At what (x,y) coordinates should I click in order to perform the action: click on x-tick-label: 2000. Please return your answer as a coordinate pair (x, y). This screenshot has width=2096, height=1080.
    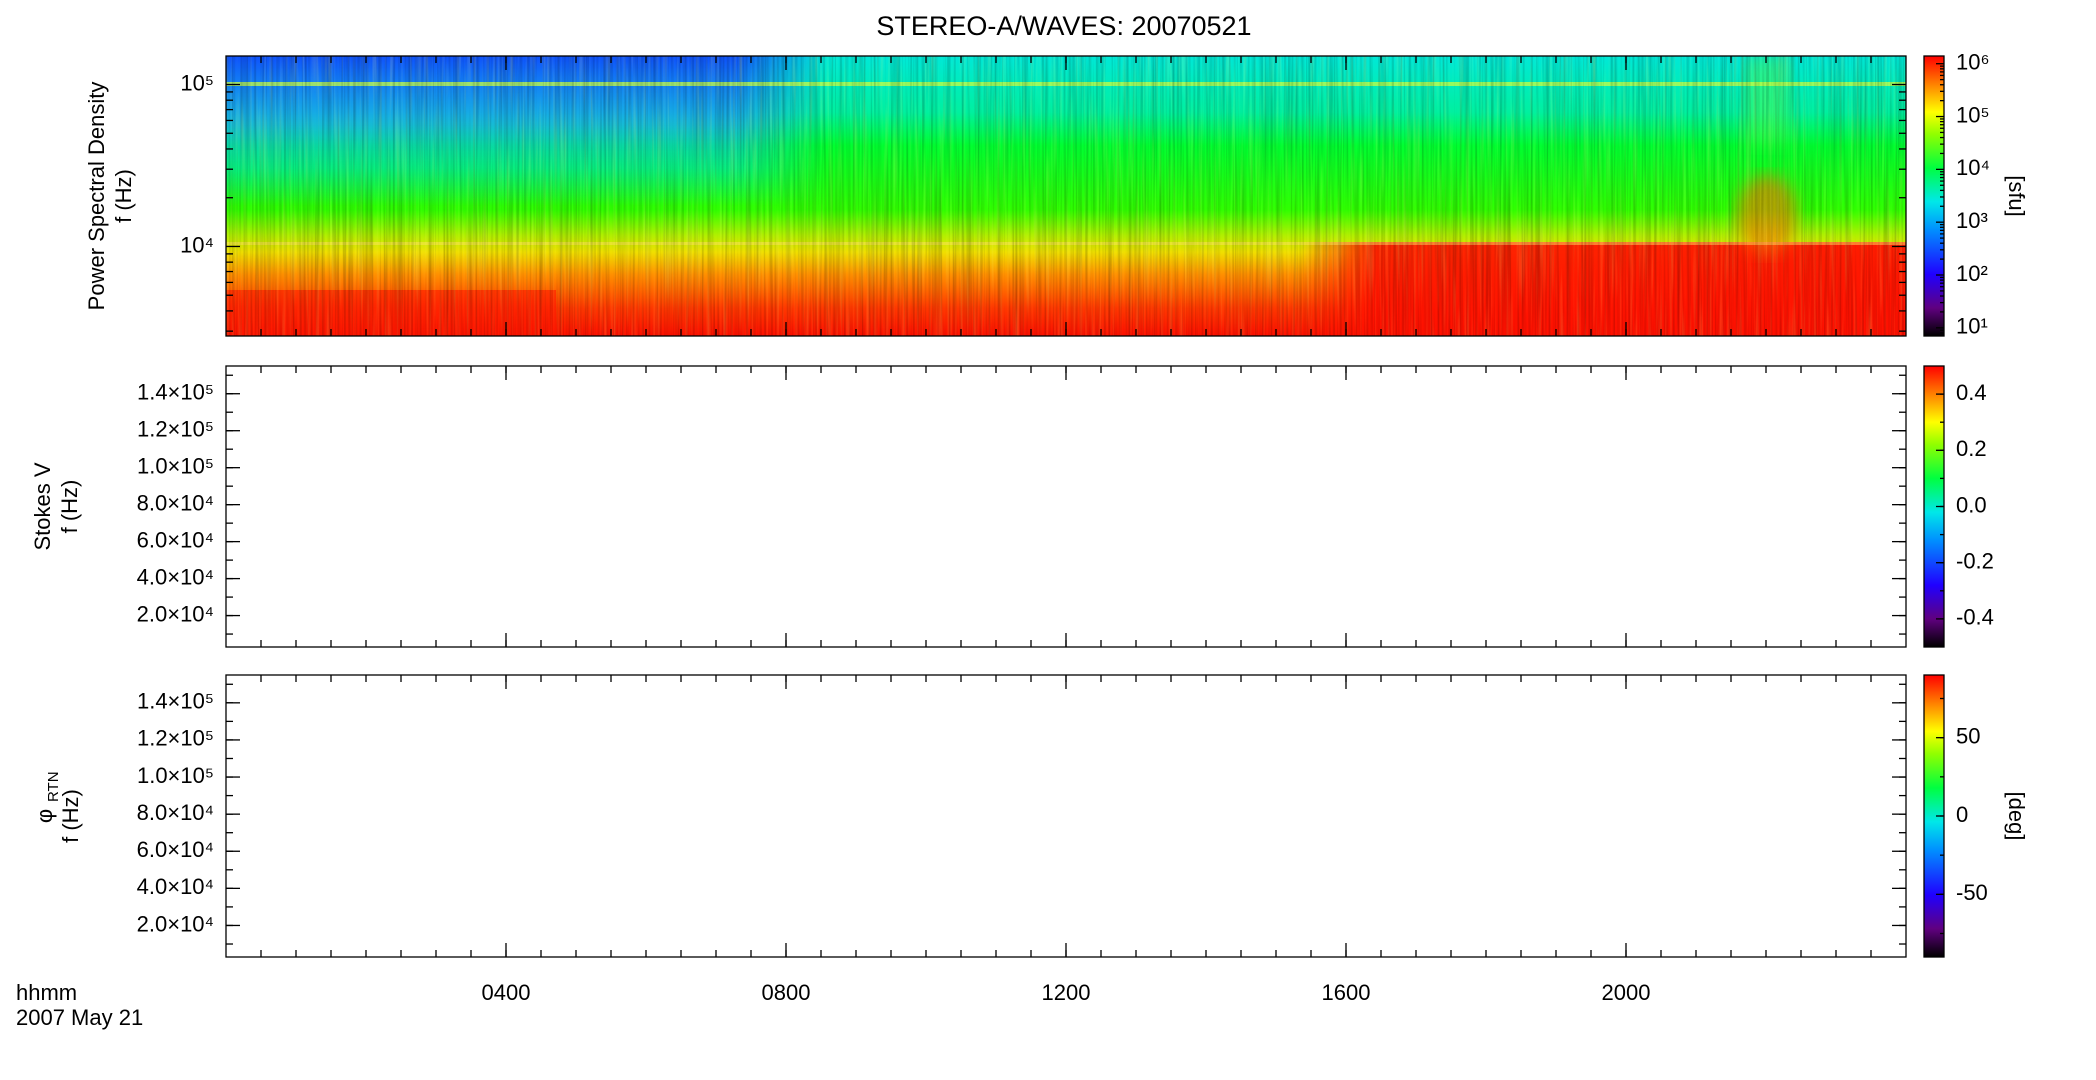
    Looking at the image, I should click on (1626, 992).